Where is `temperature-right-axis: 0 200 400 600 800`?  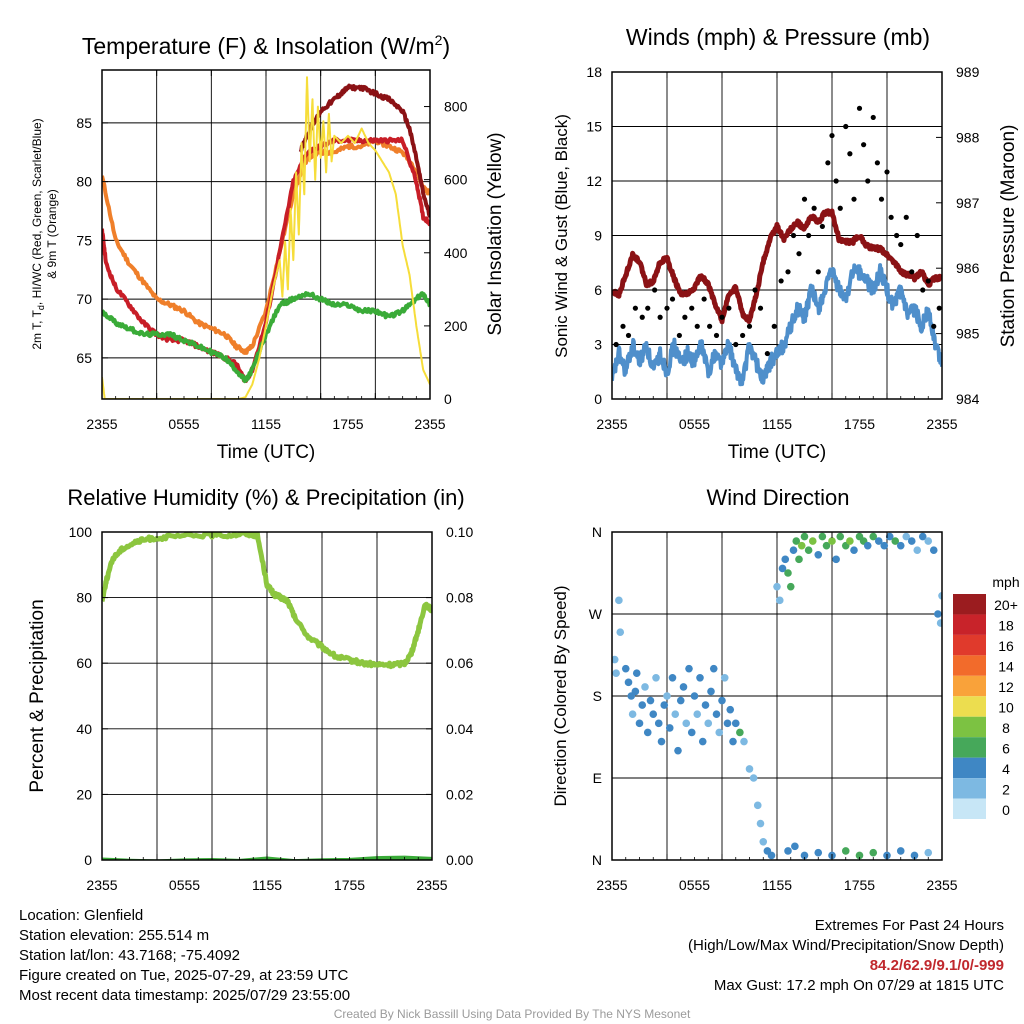 temperature-right-axis: 0 200 400 600 800 is located at coordinates (446, 253).